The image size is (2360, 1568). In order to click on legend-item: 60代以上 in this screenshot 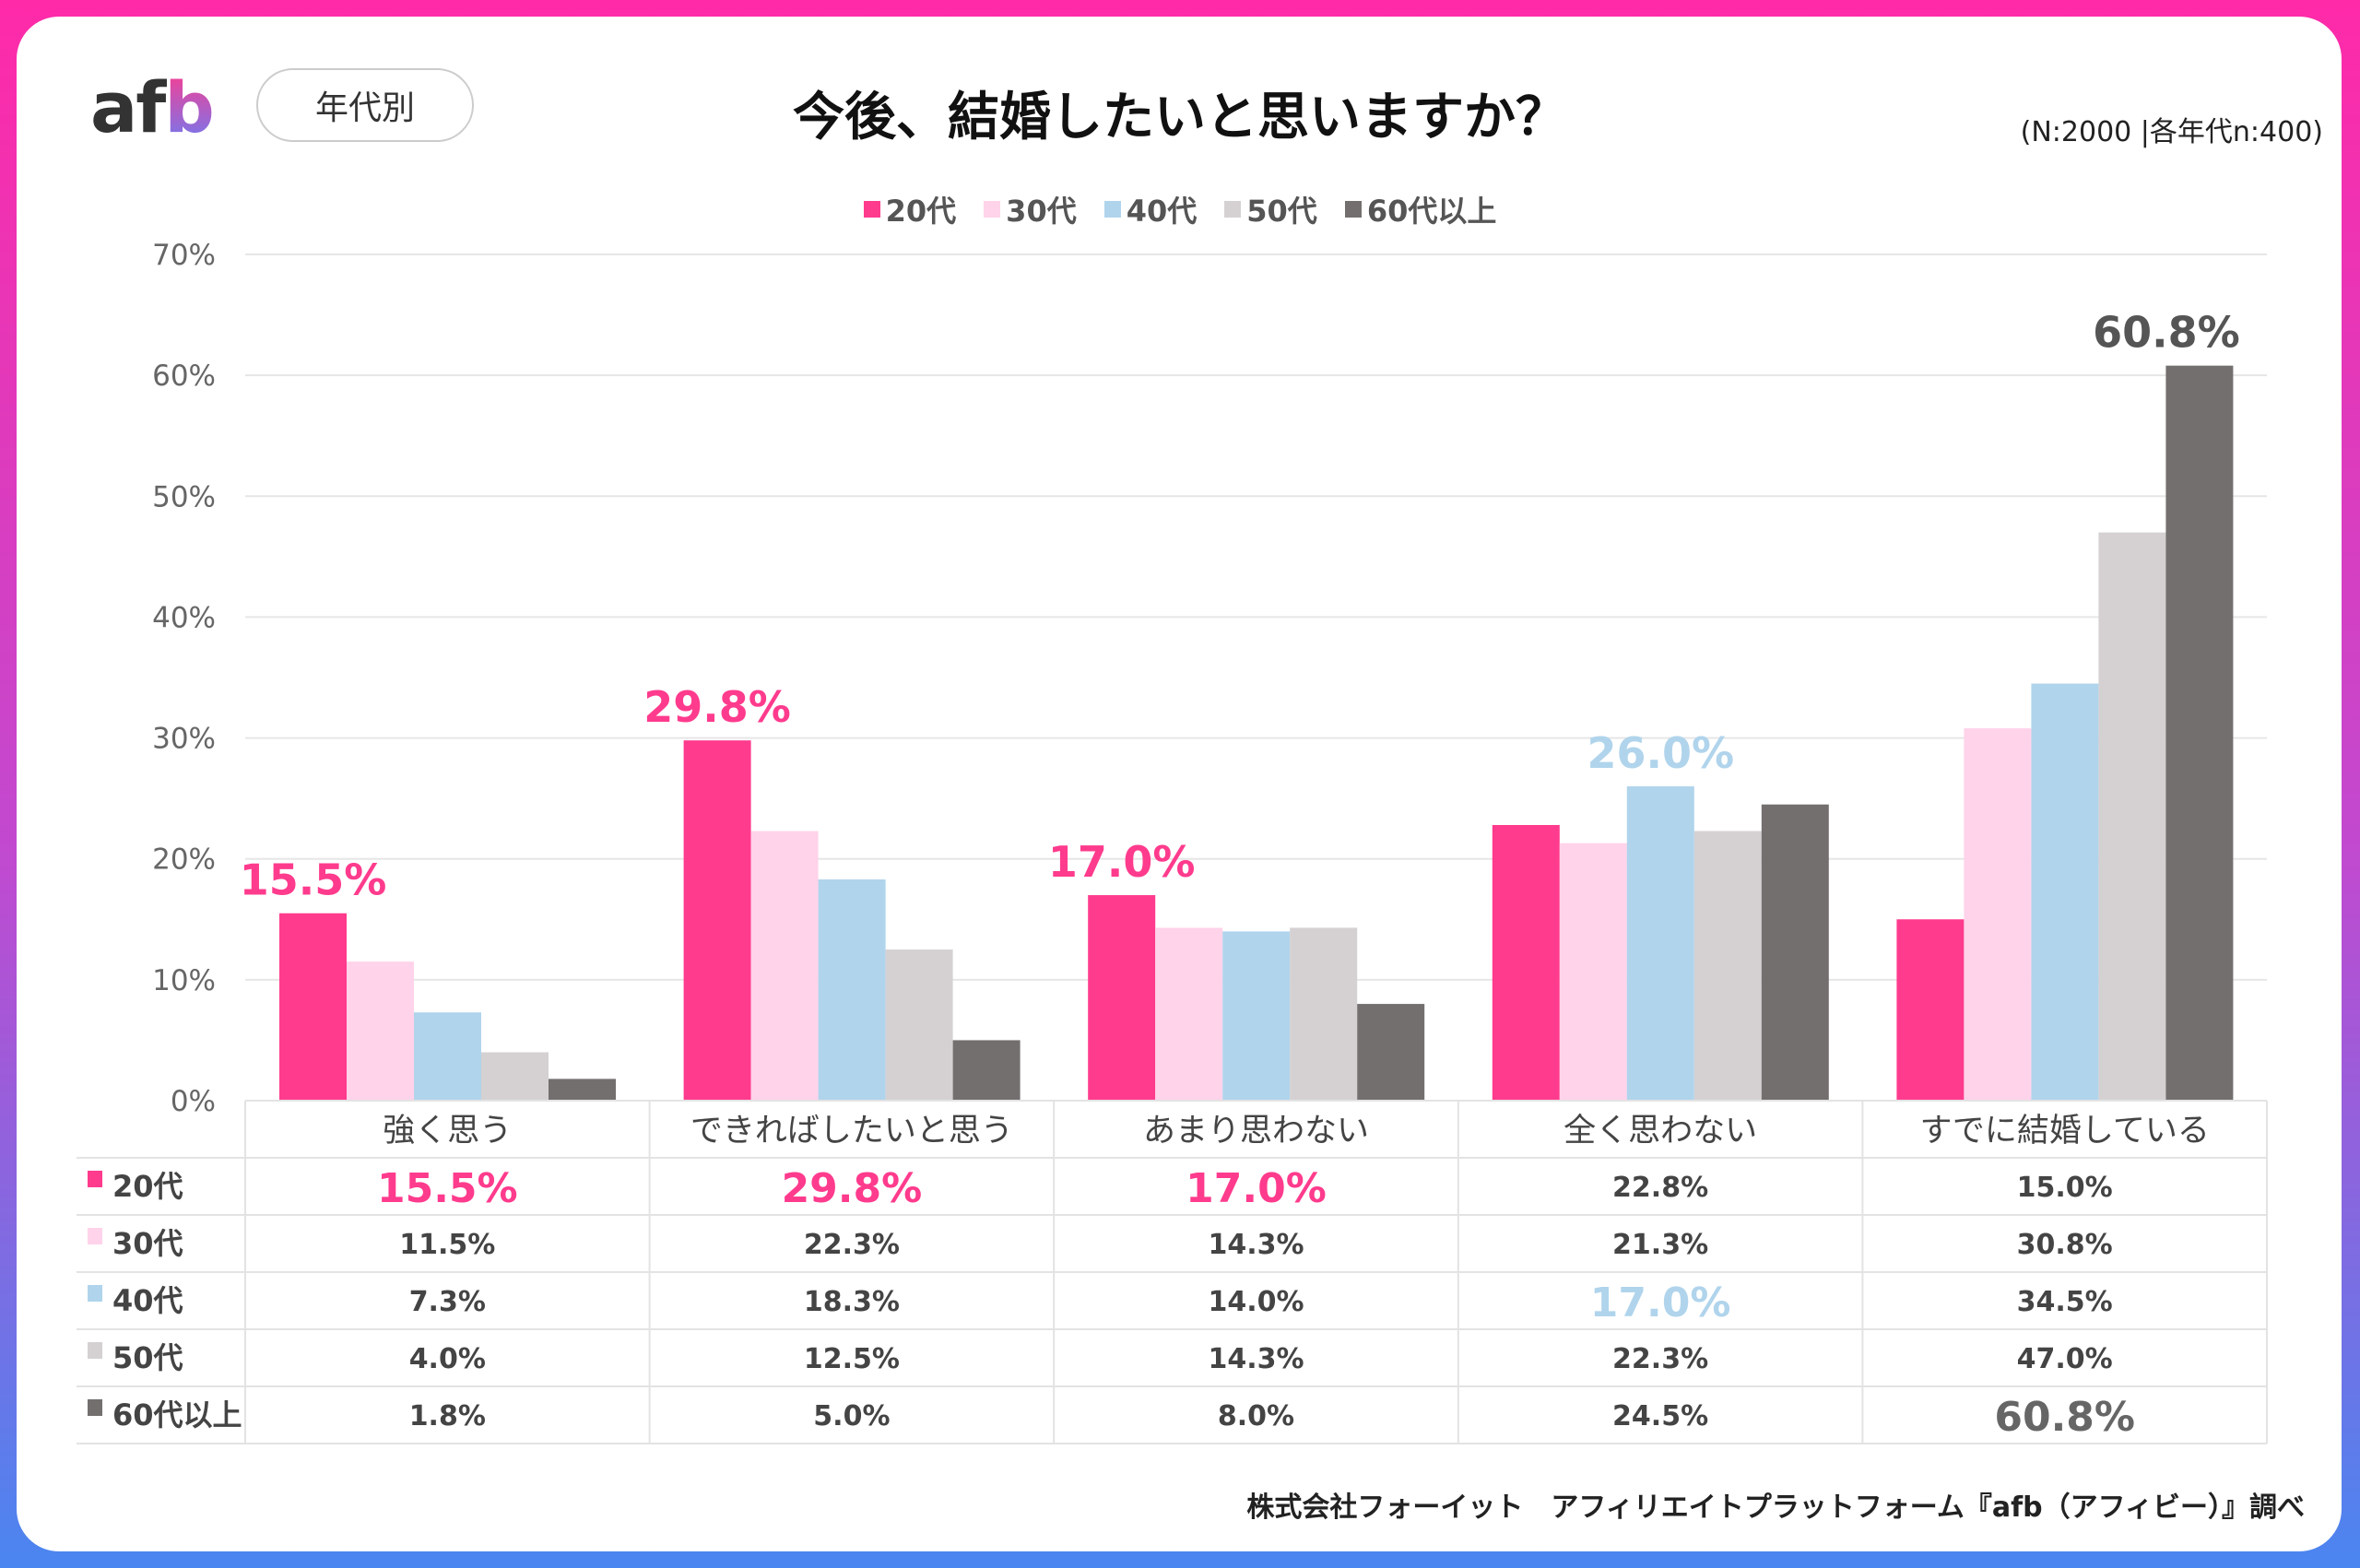, I will do `click(1420, 209)`.